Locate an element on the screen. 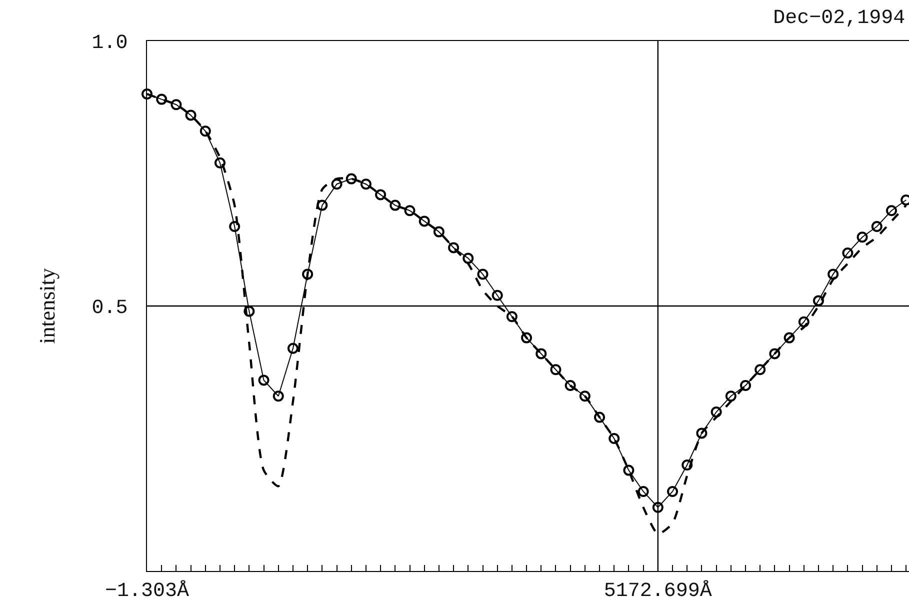 This screenshot has height=616, width=909. x-tick-label: 5172.699Å is located at coordinates (658, 592).